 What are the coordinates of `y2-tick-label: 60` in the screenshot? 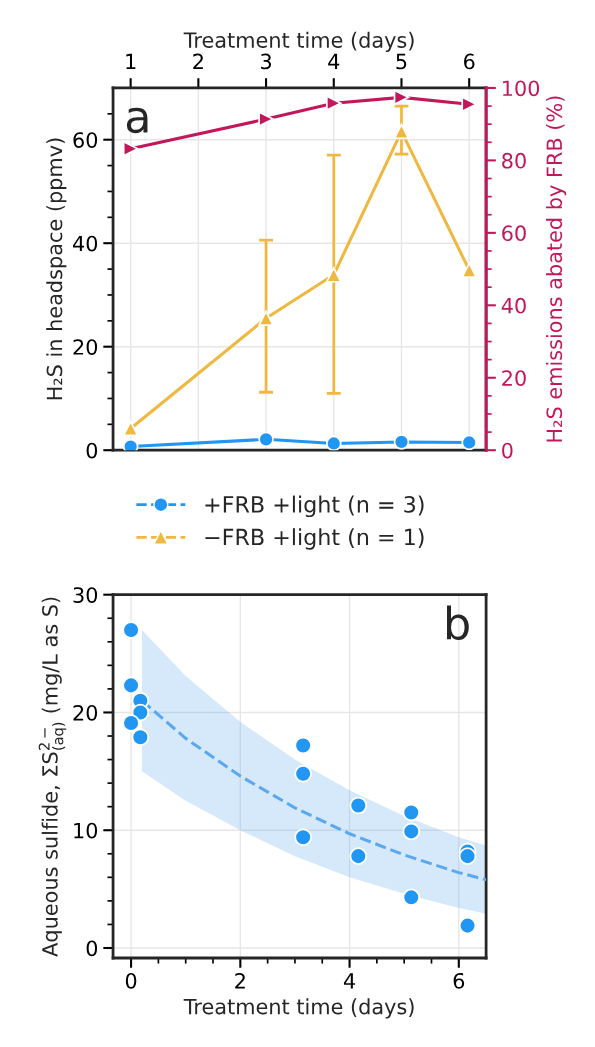 It's located at (514, 233).